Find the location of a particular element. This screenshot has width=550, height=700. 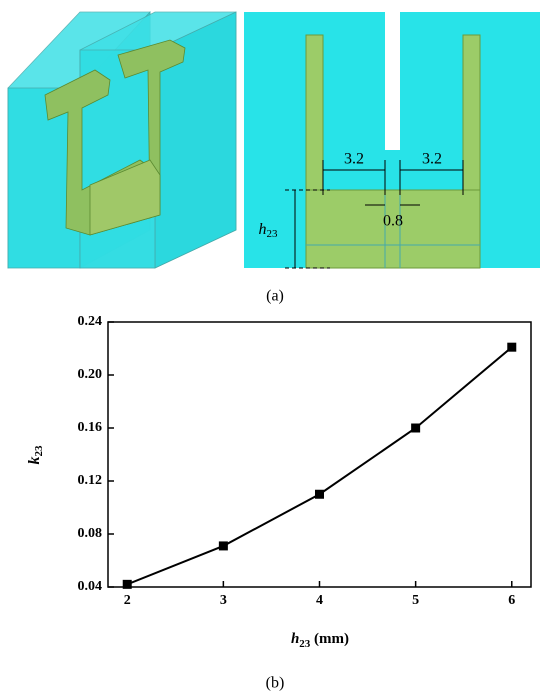

x-label-sub: 23 is located at coordinates (305, 644).